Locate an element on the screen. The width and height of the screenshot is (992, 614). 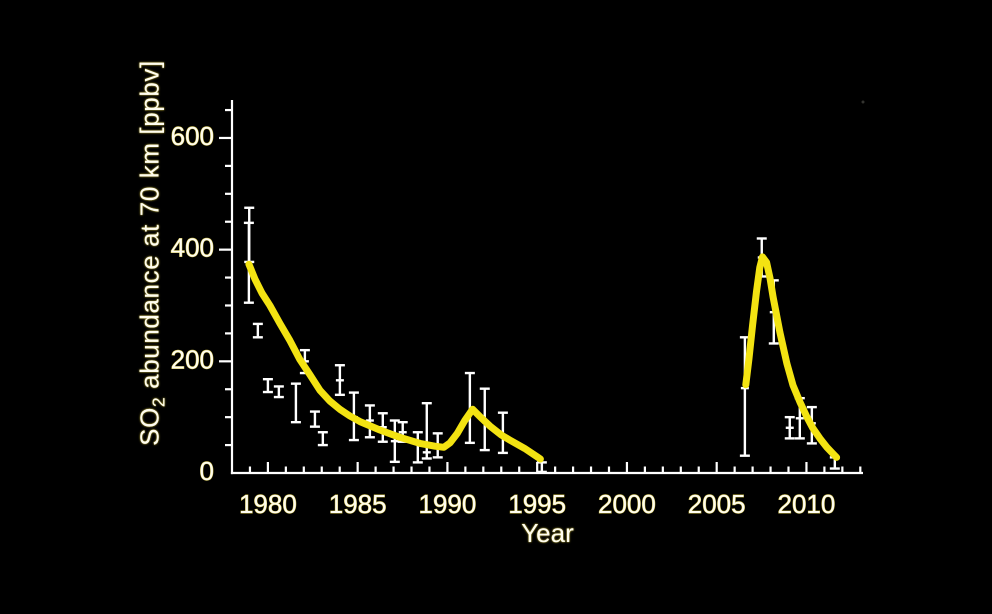
y-axis-title-subscript: 2 is located at coordinates (158, 402).